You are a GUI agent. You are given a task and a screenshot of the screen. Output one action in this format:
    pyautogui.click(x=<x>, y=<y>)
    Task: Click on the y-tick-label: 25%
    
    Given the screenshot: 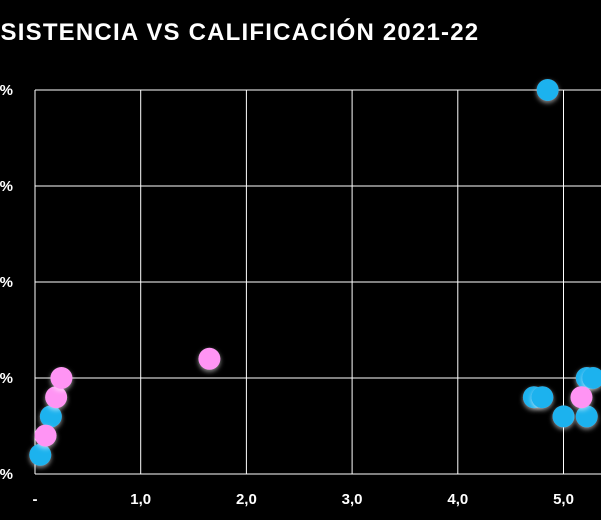 What is the action you would take?
    pyautogui.click(x=6, y=378)
    